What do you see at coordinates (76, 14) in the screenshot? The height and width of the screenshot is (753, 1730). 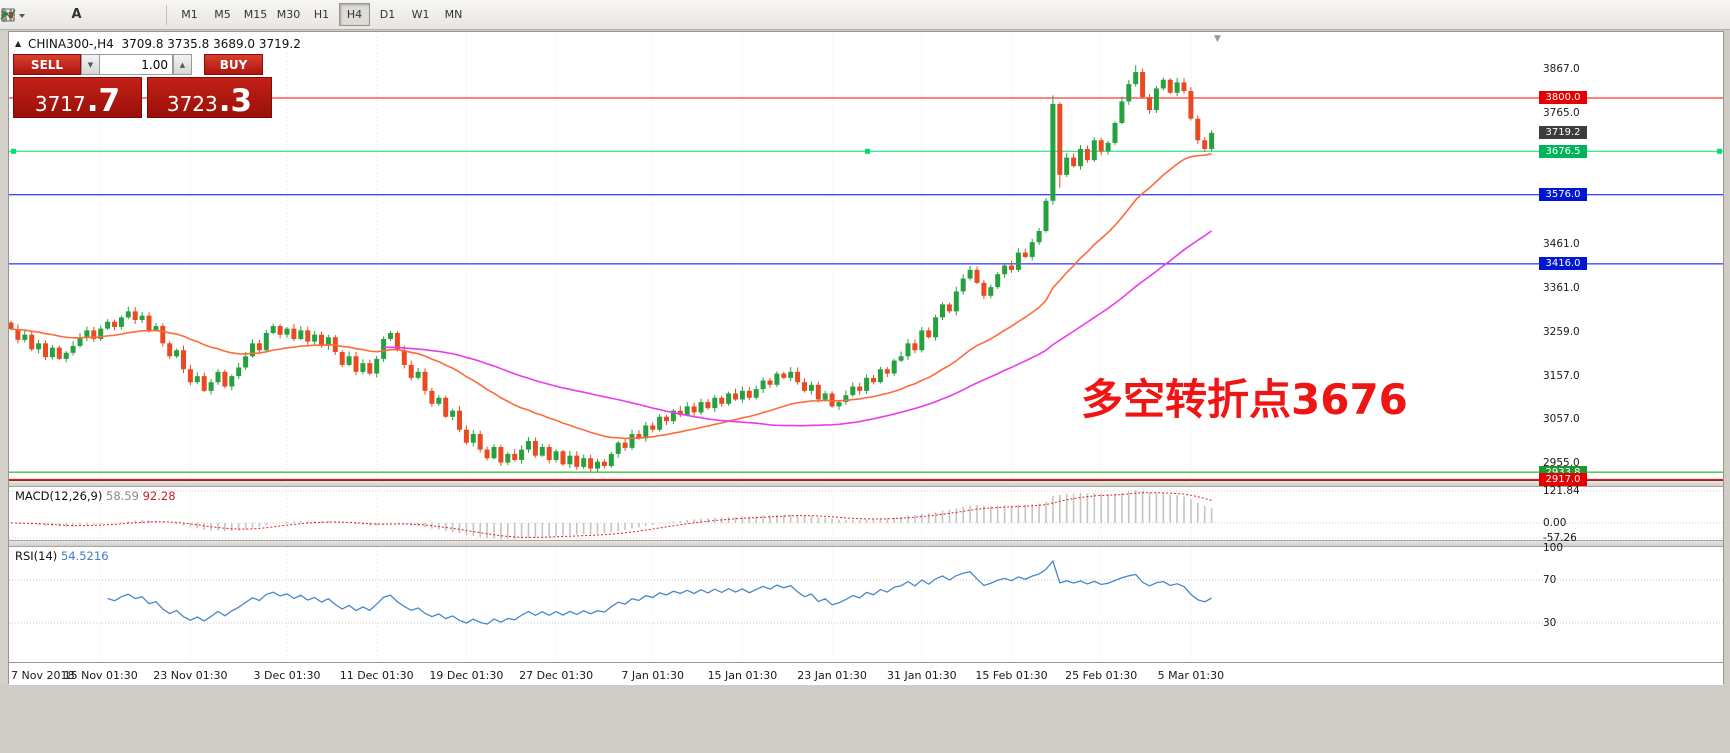 I see `text-tool-icon: A` at bounding box center [76, 14].